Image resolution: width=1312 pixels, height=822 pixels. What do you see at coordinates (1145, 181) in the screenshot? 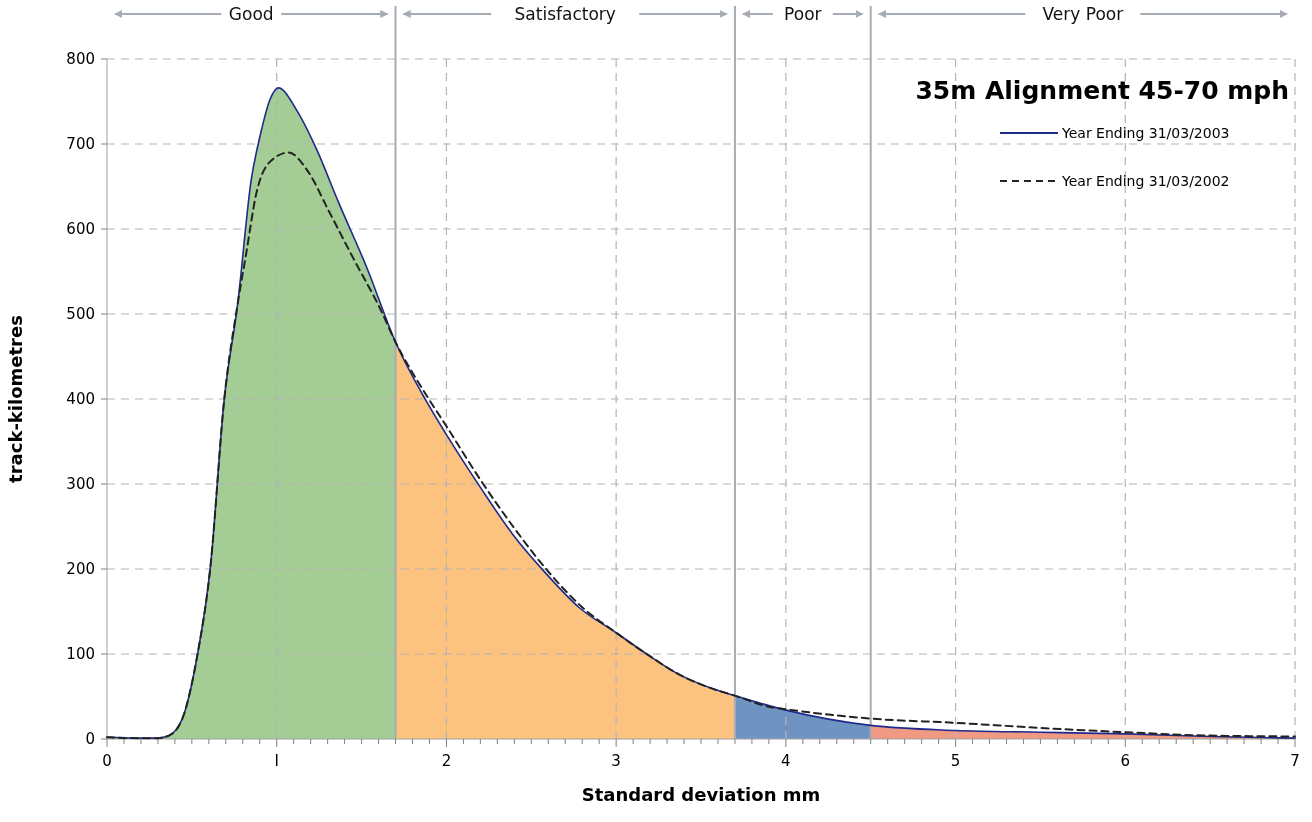
I see `legend-label: Year Ending 31/03/2002` at bounding box center [1145, 181].